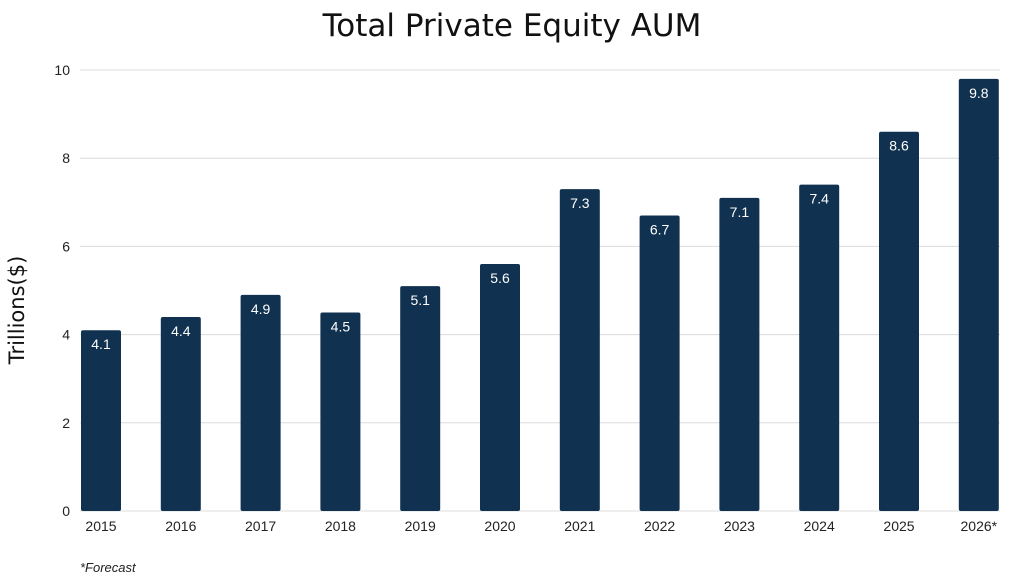 This screenshot has height=576, width=1024. What do you see at coordinates (62, 70) in the screenshot?
I see `y-tick-label: 10` at bounding box center [62, 70].